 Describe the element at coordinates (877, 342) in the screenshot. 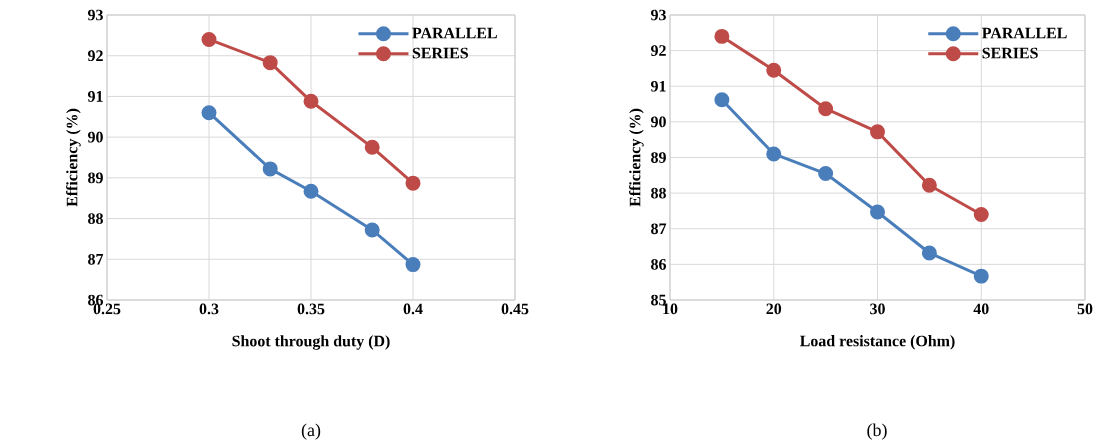

I see `x-axis-title: Load resistance (Ohm)` at that location.